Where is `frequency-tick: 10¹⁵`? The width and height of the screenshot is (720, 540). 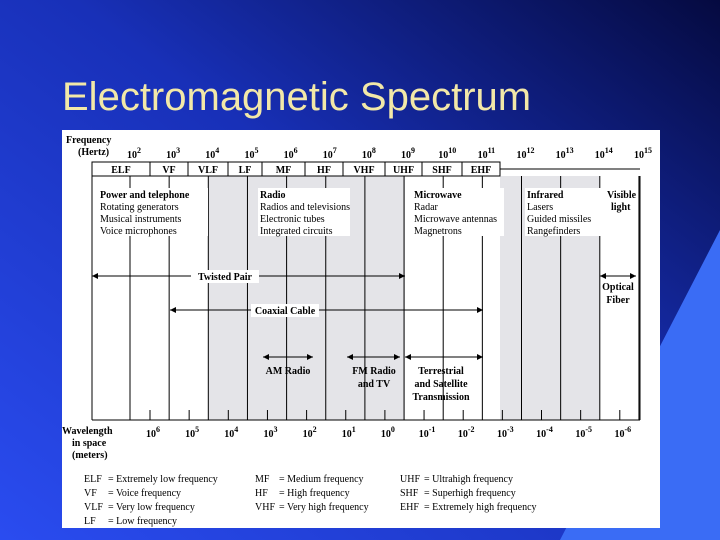 frequency-tick: 10¹⁵ is located at coordinates (643, 153).